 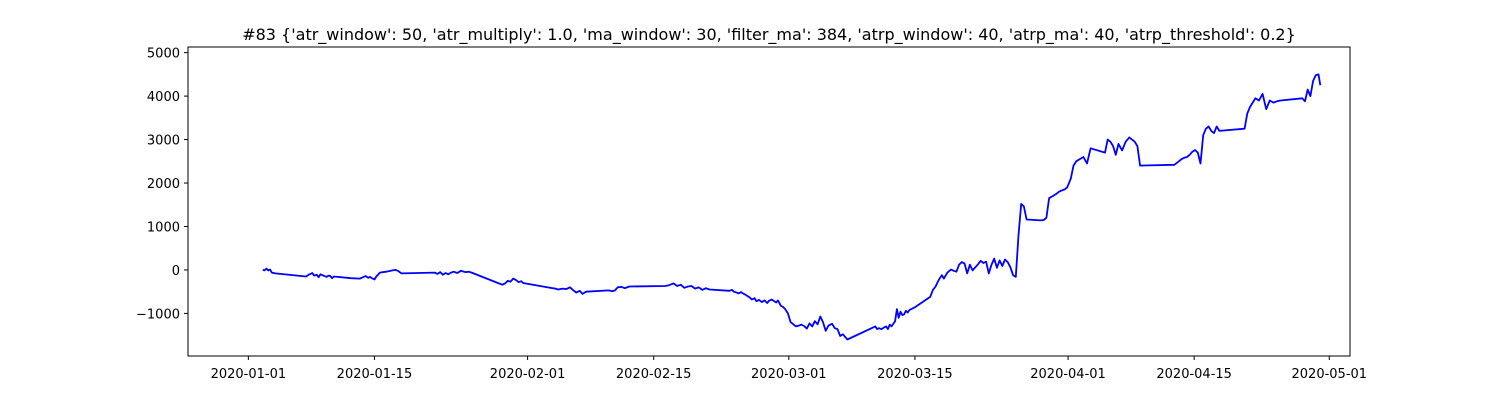 What do you see at coordinates (1068, 374) in the screenshot?
I see `x-tick-label: 2020-04-01` at bounding box center [1068, 374].